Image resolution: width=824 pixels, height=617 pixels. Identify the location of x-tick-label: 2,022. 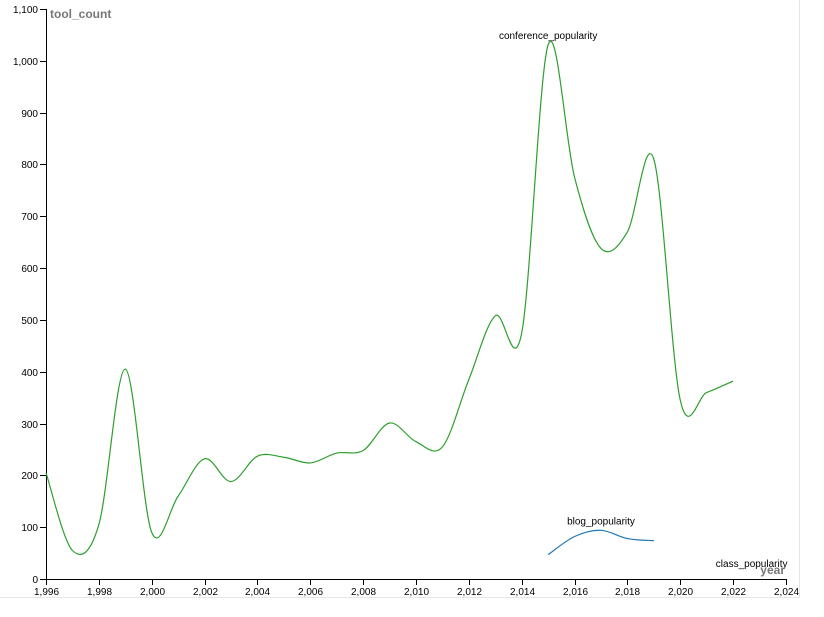
(733, 592).